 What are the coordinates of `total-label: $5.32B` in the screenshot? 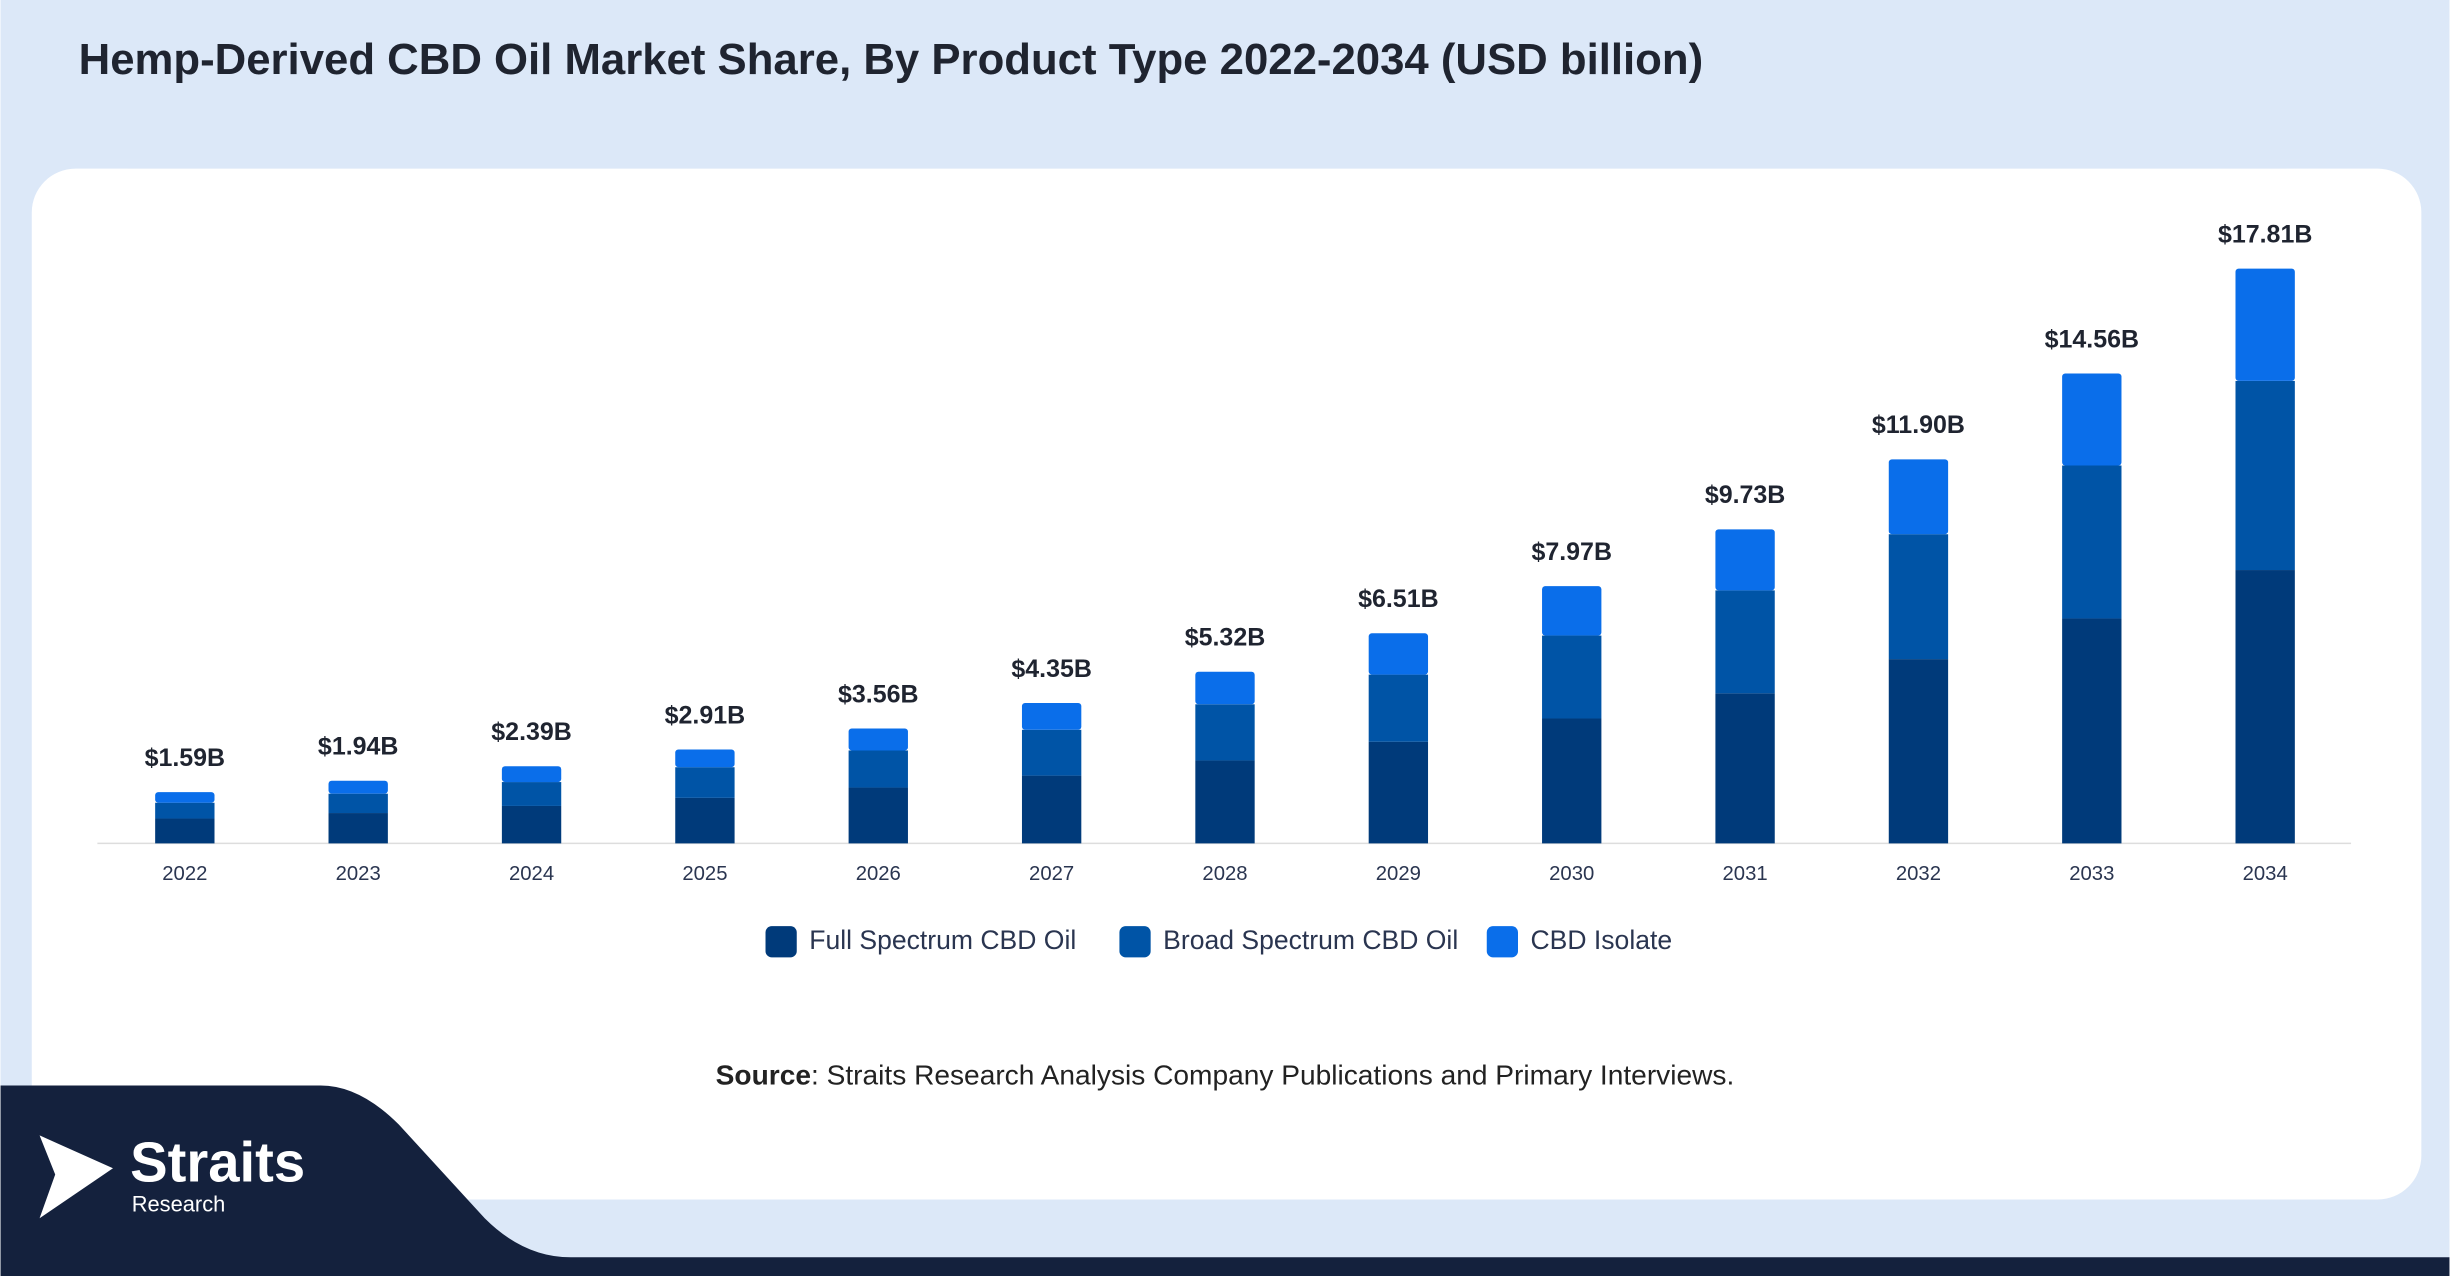 It's located at (1225, 637).